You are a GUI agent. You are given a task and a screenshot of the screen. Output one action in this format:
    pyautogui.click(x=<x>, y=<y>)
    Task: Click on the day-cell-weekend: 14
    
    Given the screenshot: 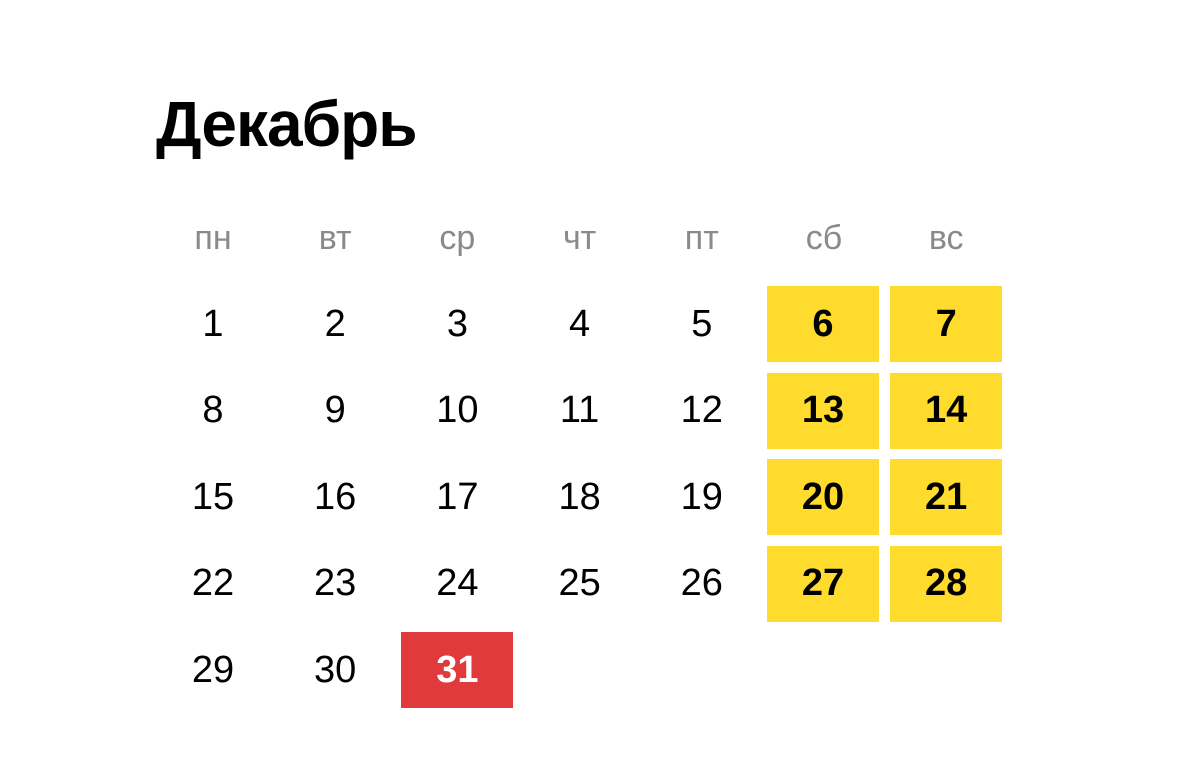 What is the action you would take?
    pyautogui.click(x=946, y=410)
    